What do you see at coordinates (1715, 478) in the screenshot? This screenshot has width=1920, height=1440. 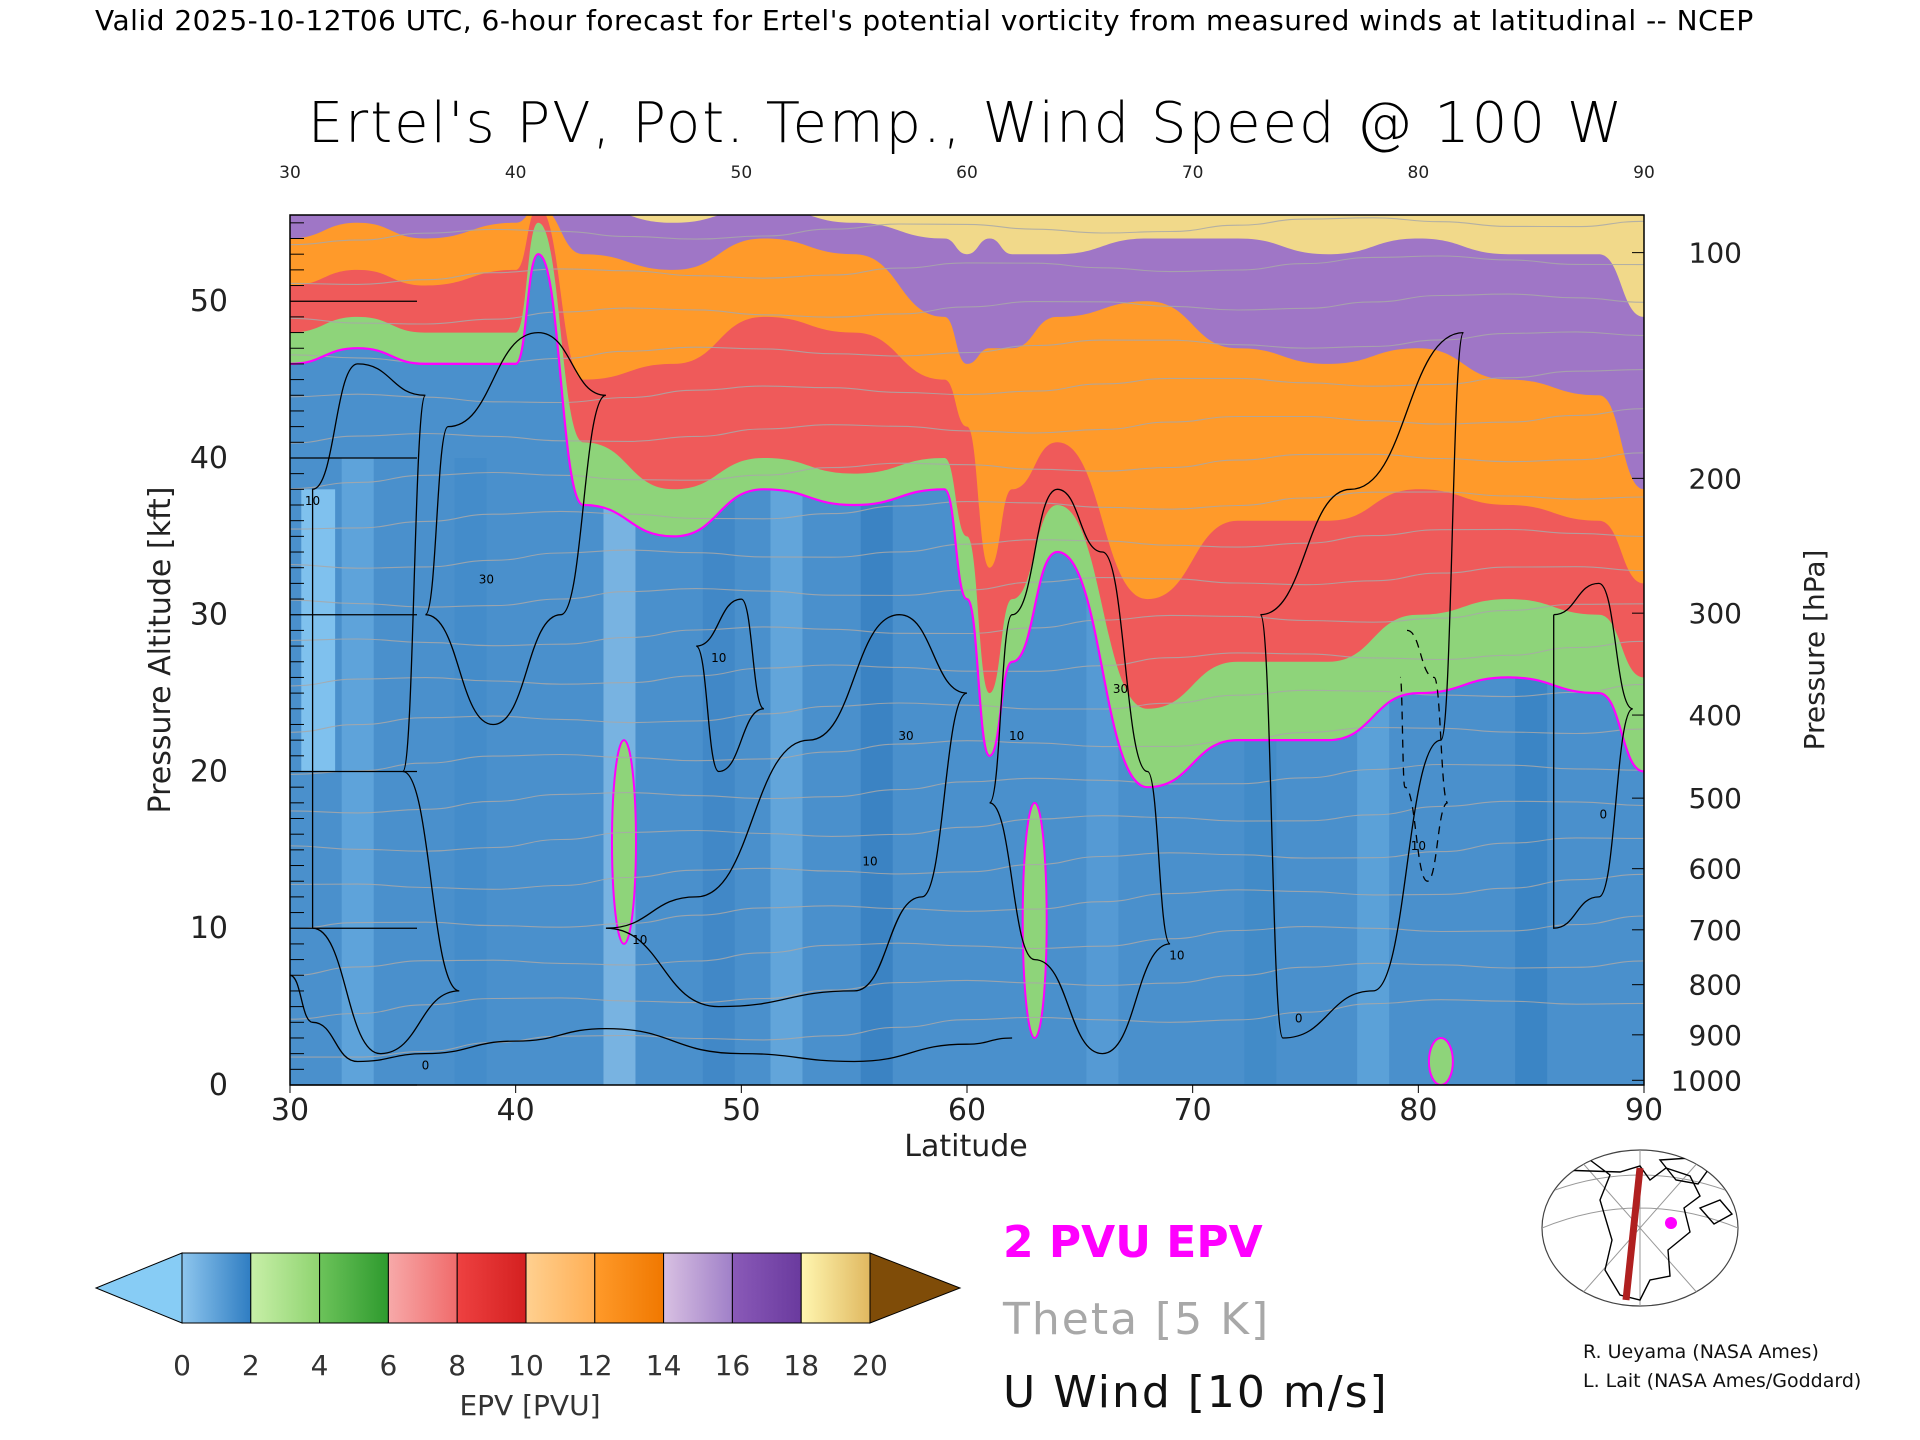 I see `y-tick-label-right: 200` at bounding box center [1715, 478].